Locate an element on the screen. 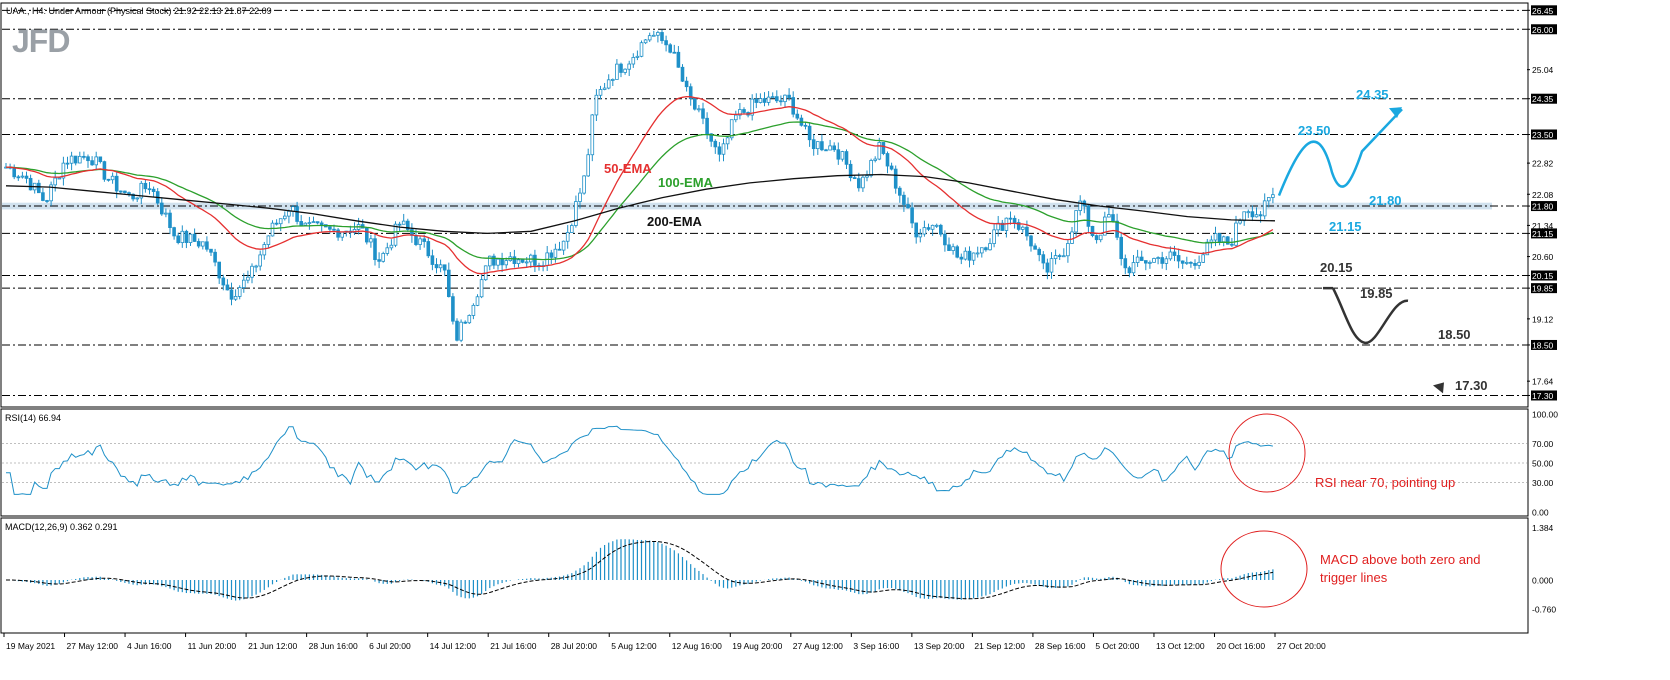 Image resolution: width=1670 pixels, height=680 pixels. x-tick-label: 4 Jun 16:00 is located at coordinates (149, 646).